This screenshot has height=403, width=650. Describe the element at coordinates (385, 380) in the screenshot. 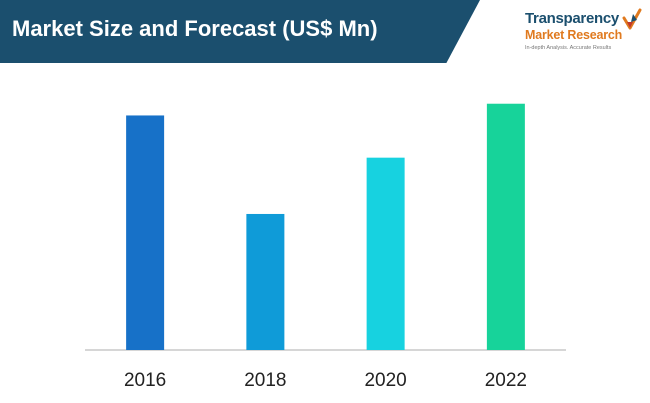

I see `x-tick-label-2020: 2020` at that location.